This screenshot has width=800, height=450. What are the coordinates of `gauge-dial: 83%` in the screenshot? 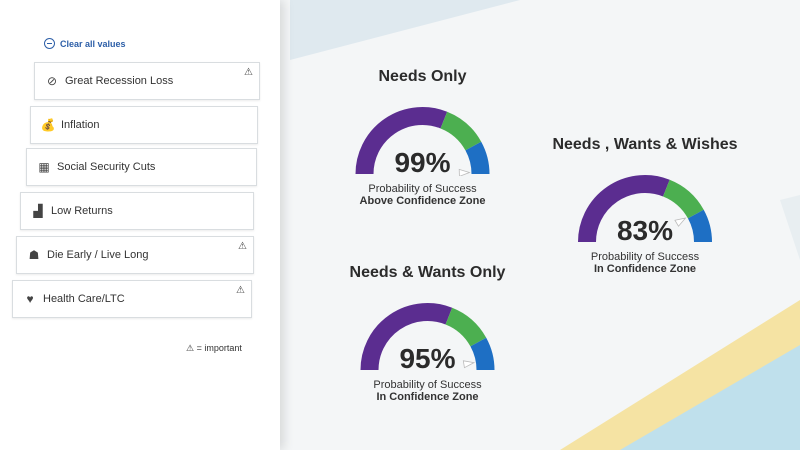 It's located at (645, 210).